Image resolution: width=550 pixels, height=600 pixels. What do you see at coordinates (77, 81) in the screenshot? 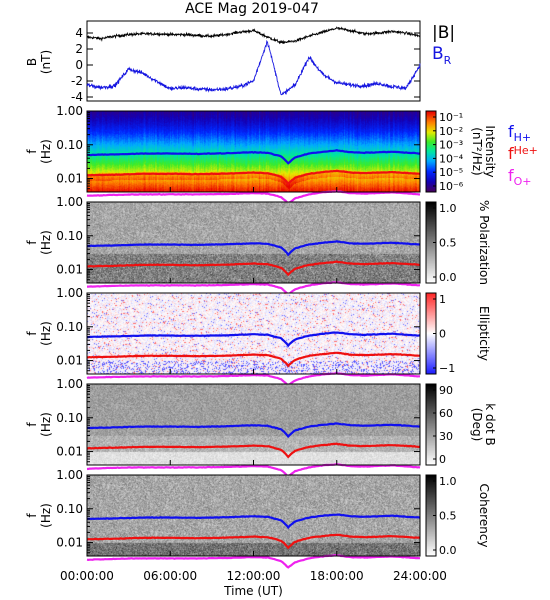
I see `y-tick-label: -2` at bounding box center [77, 81].